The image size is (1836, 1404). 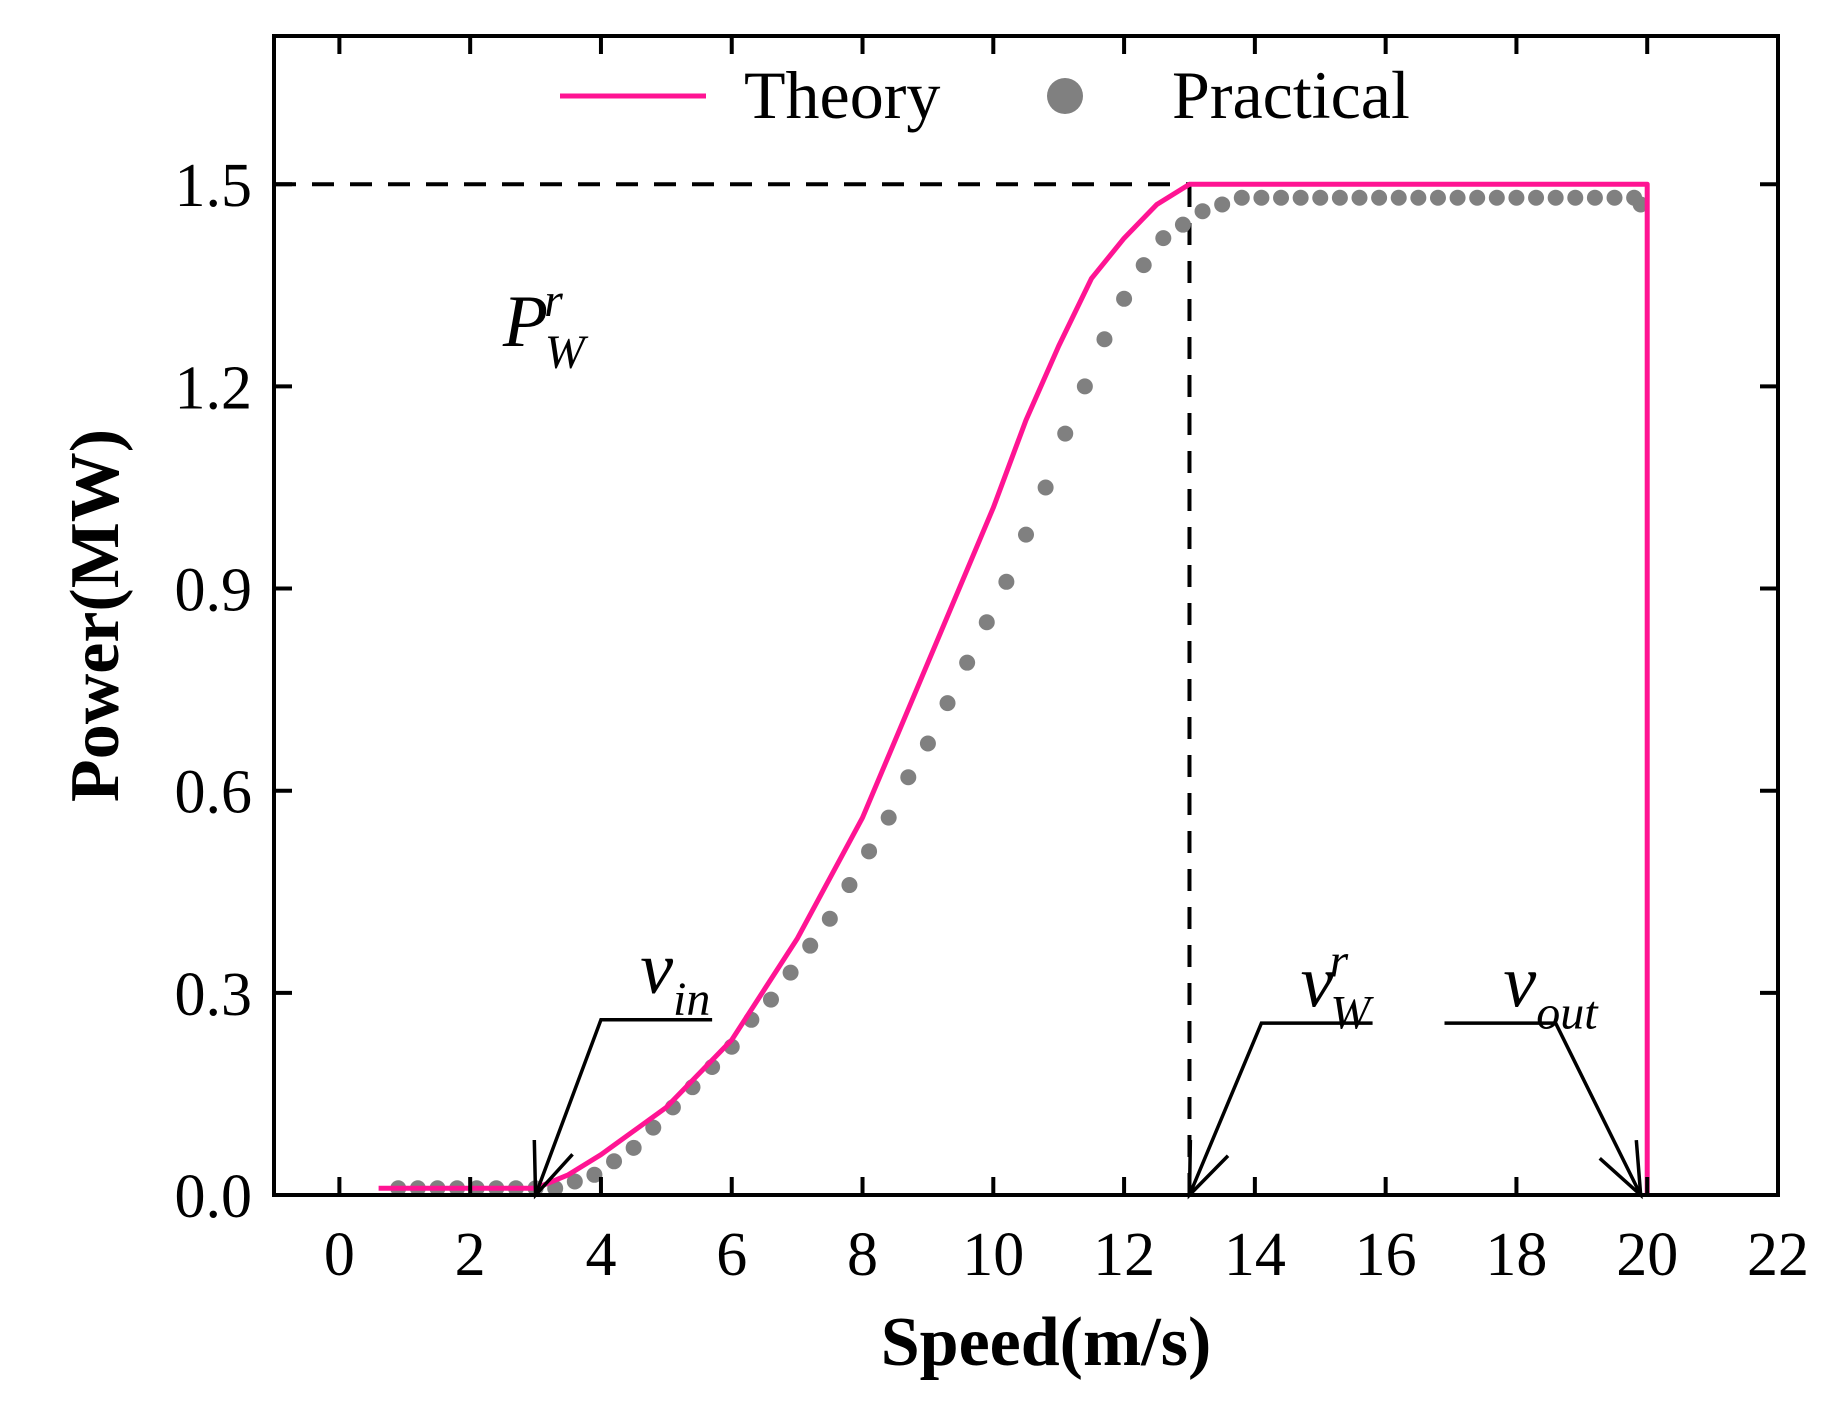 What do you see at coordinates (339, 1255) in the screenshot?
I see `x-tick-label: 0` at bounding box center [339, 1255].